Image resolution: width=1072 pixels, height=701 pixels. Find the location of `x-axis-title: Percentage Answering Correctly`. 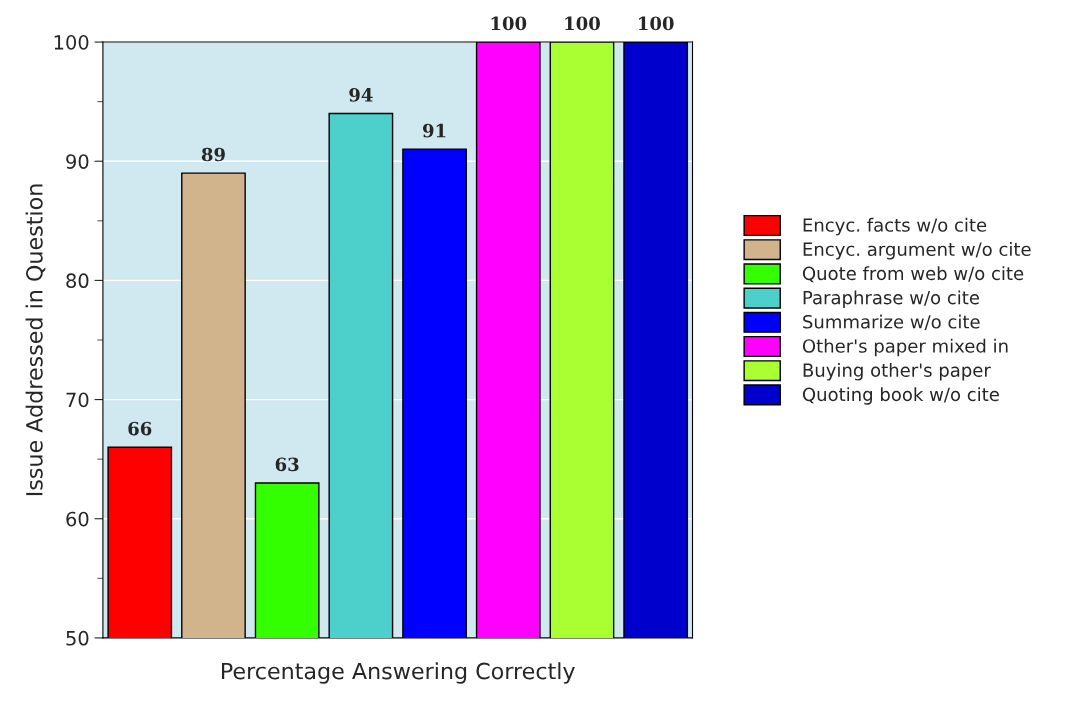

x-axis-title: Percentage Answering Correctly is located at coordinates (398, 673).